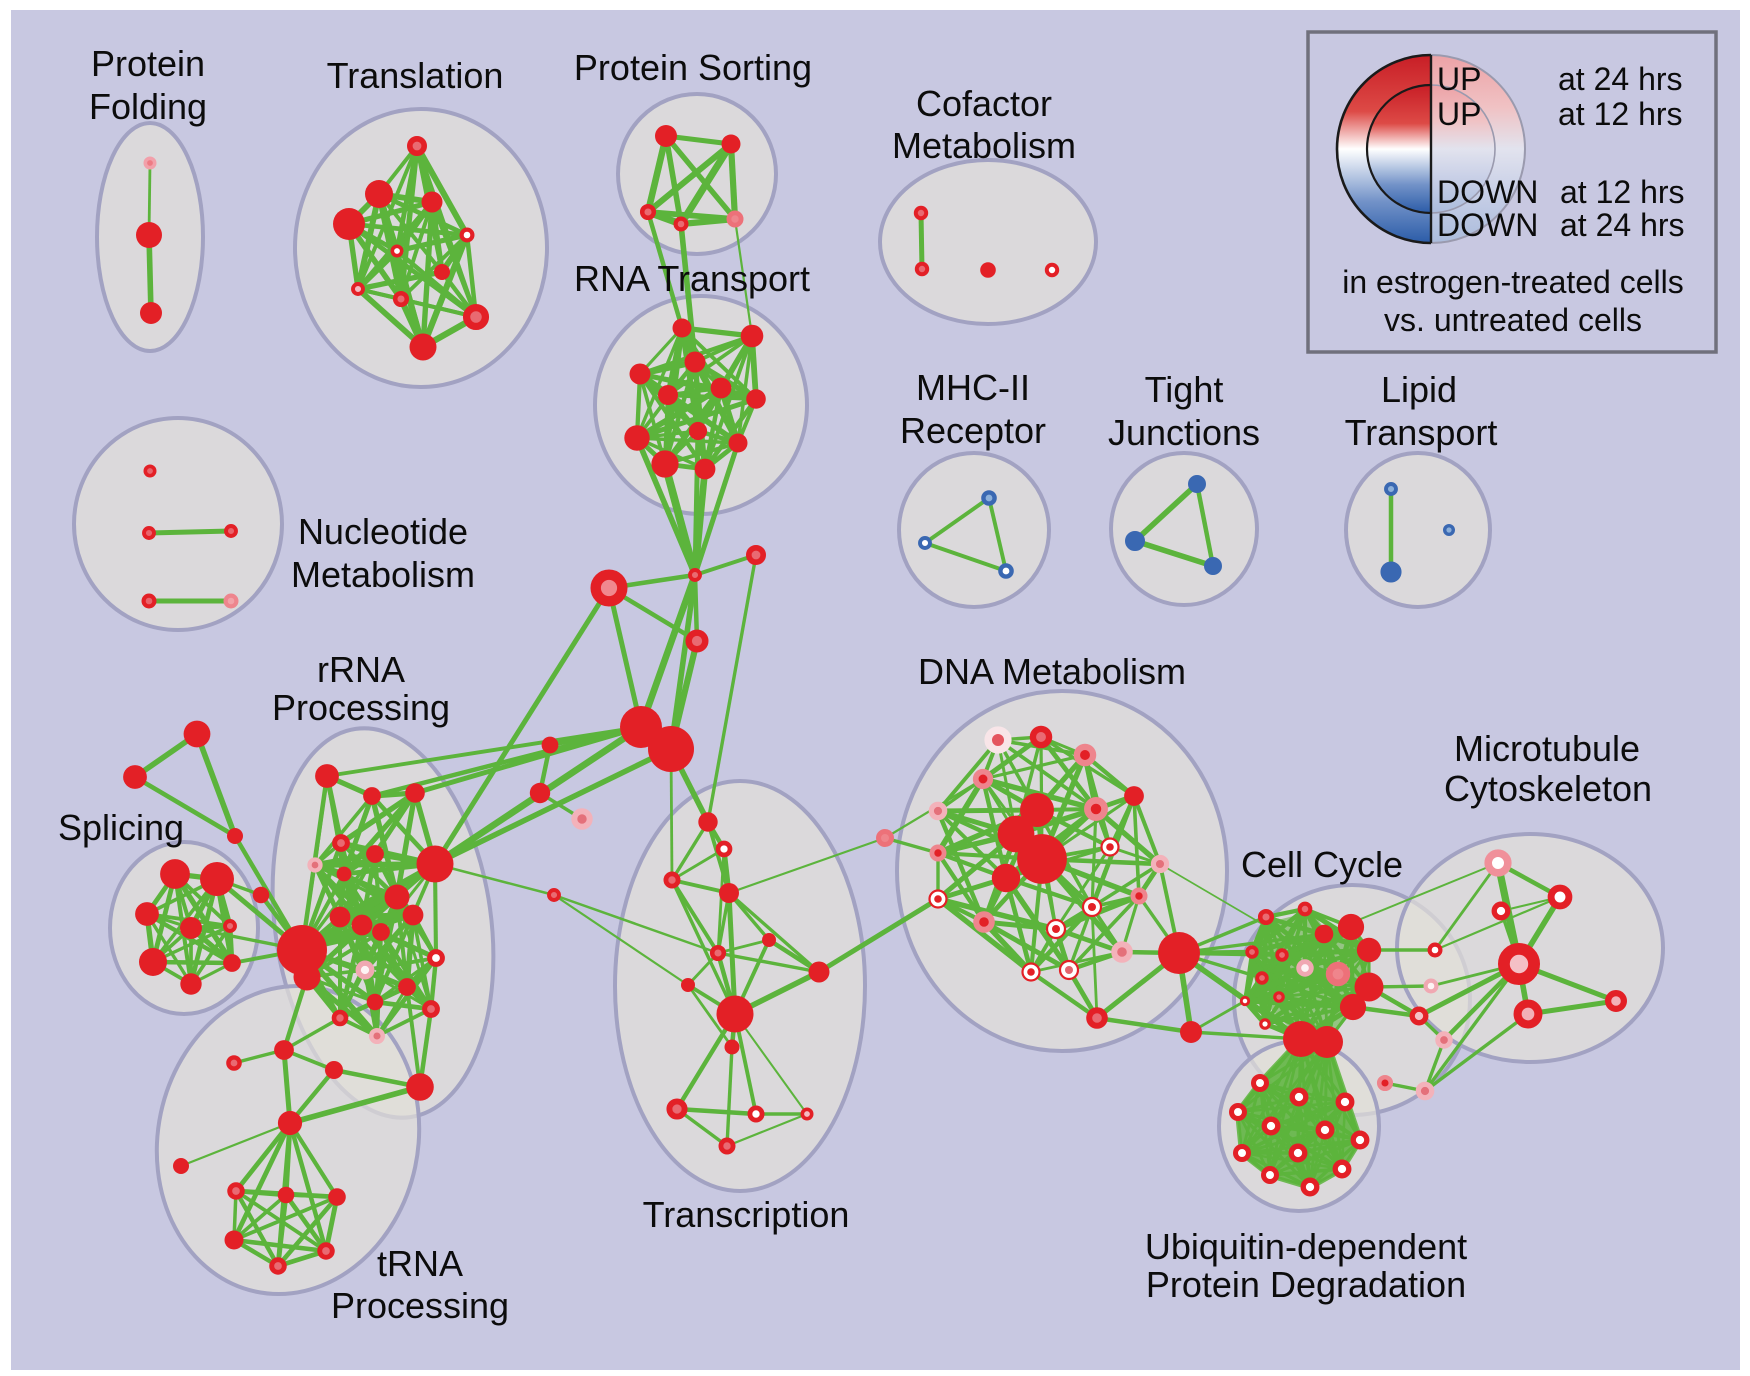 This screenshot has width=1750, height=1376. What do you see at coordinates (693, 67) in the screenshot?
I see `svg-text: Protein Sorting` at bounding box center [693, 67].